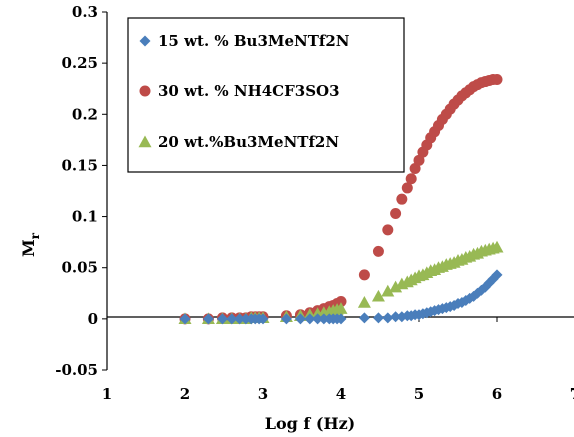  I want to click on legend-item: 15 wt. % Bu3MeNTf2N, so click(244, 41).